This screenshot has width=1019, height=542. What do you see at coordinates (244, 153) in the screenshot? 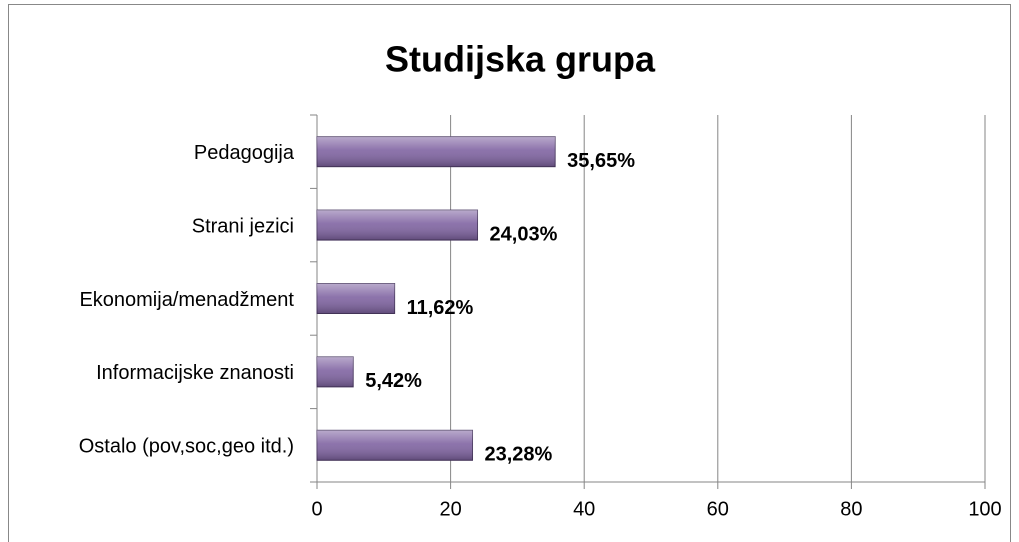
I see `y-tick-label: Pedagogija` at bounding box center [244, 153].